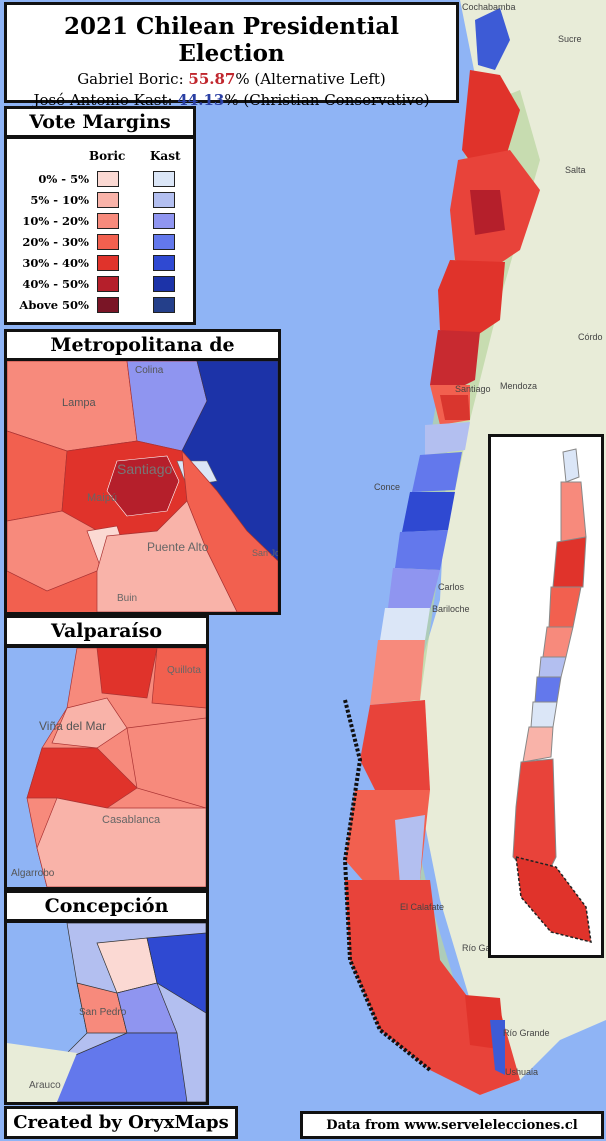  I want to click on concepcion-title-box: Concepción, so click(106, 906).